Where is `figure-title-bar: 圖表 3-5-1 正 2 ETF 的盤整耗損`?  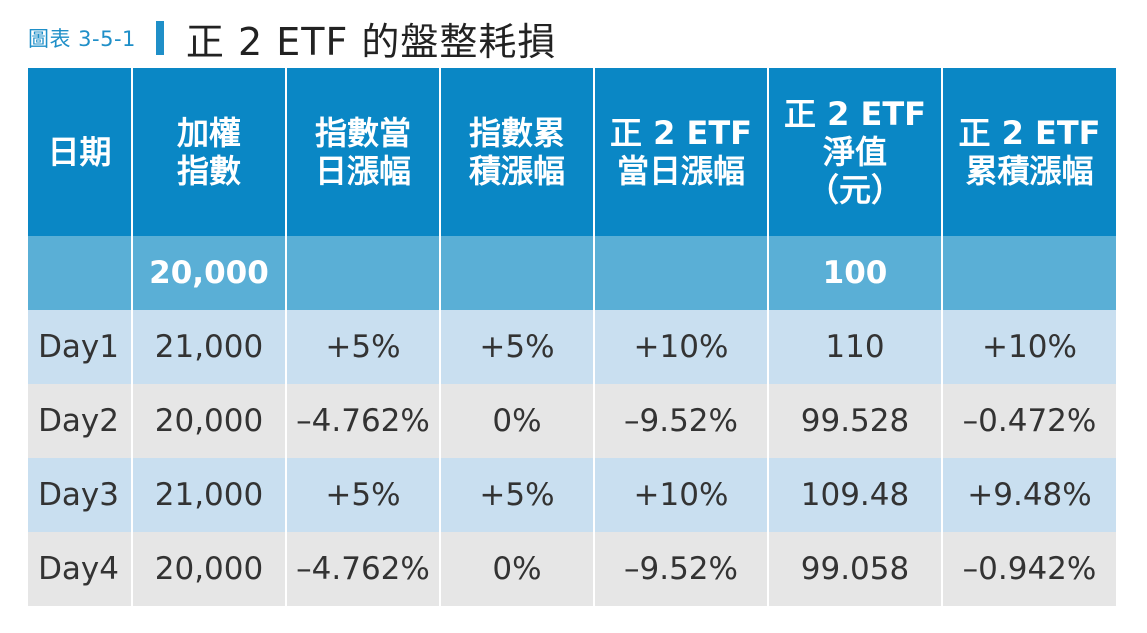
figure-title-bar: 圖表 3-5-1 正 2 ETF 的盤整耗損 is located at coordinates (292, 38).